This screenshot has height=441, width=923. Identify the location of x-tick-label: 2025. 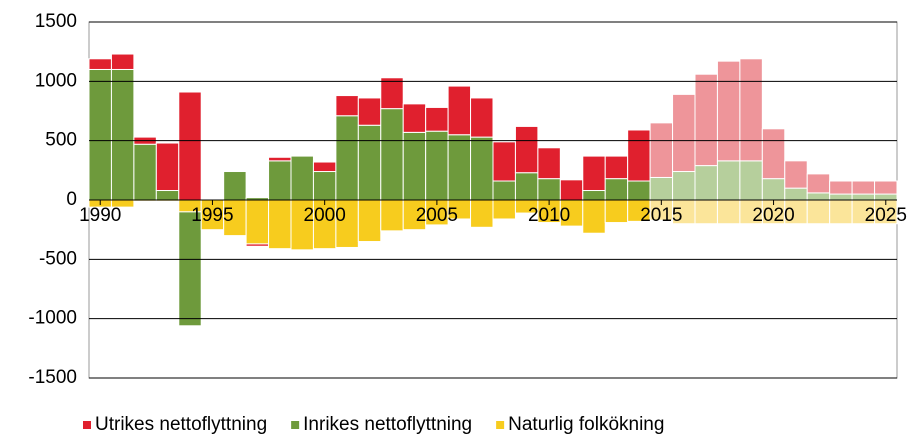
(886, 215).